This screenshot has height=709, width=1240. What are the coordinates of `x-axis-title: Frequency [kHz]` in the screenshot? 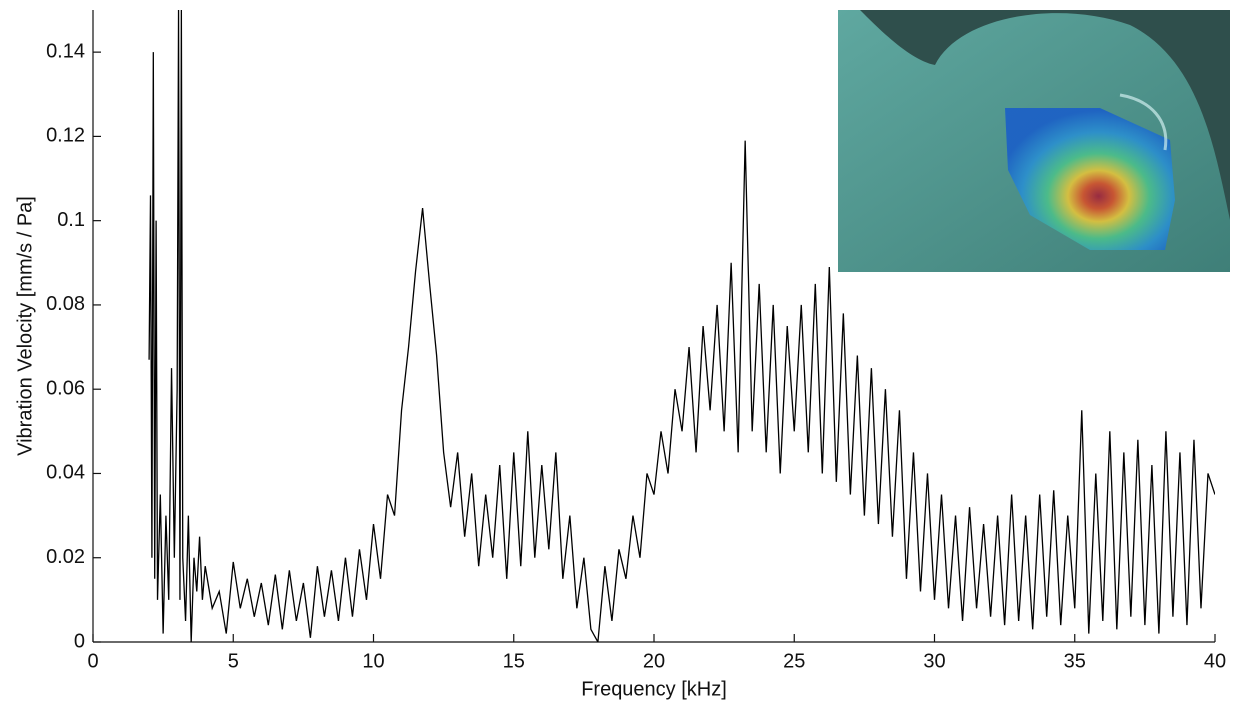 It's located at (654, 689).